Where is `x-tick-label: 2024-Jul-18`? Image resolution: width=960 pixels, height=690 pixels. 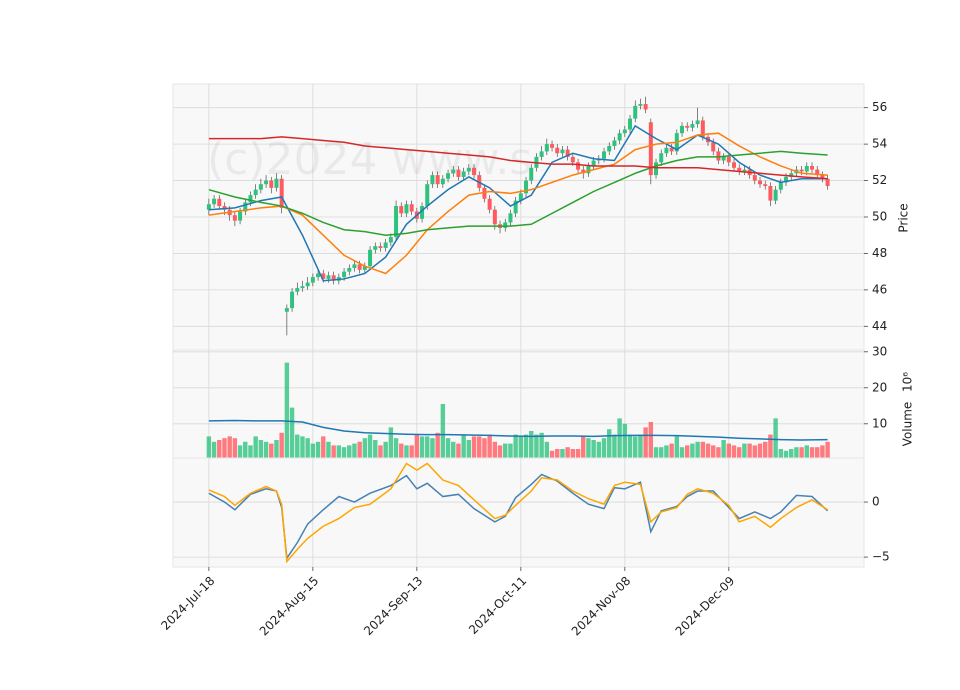 x-tick-label: 2024-Jul-18 is located at coordinates (187, 603).